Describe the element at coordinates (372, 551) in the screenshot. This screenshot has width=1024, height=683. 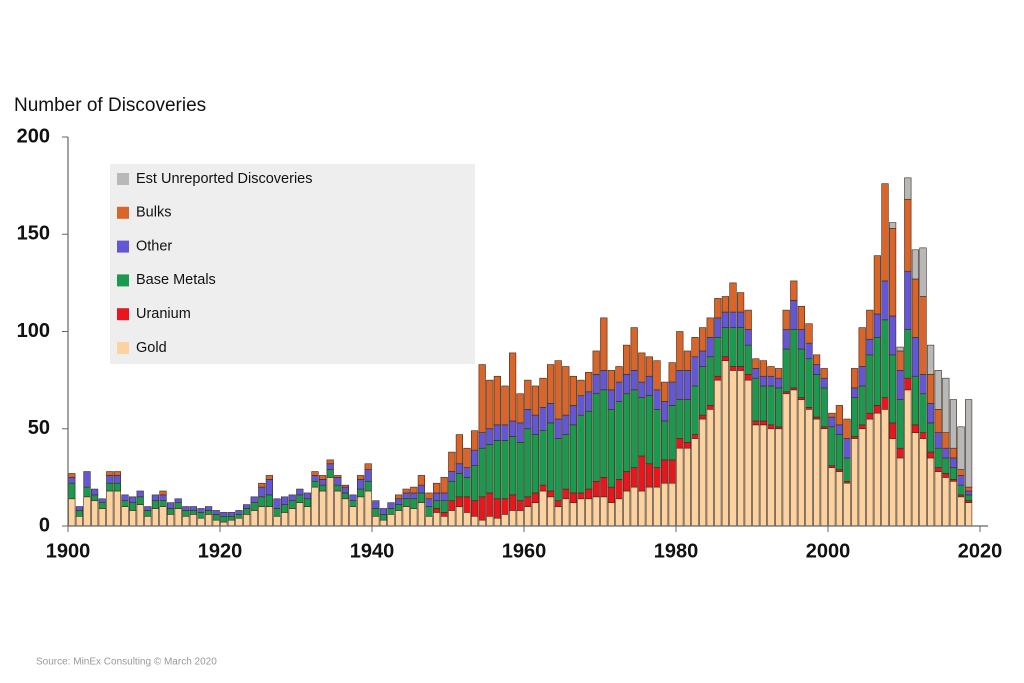
I see `x-tick-label: 1940` at that location.